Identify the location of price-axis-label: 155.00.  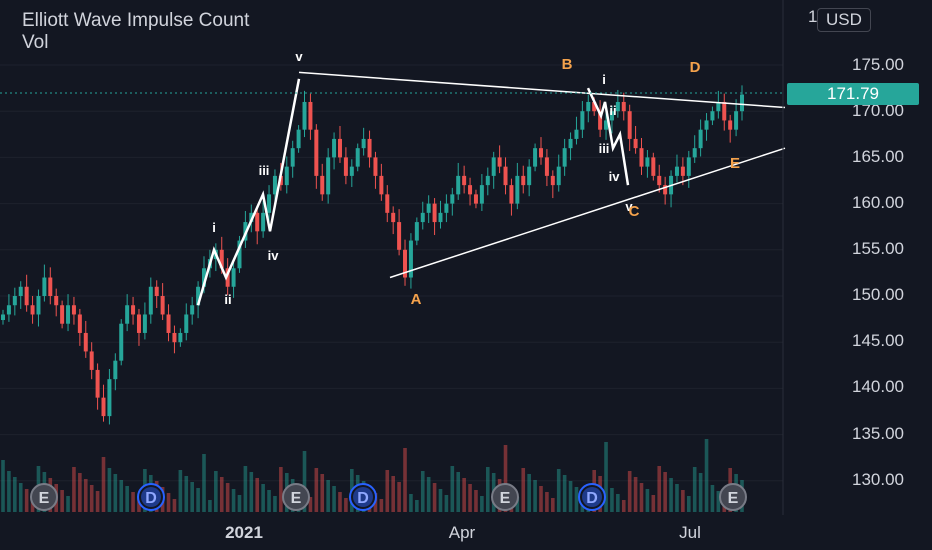
(878, 248).